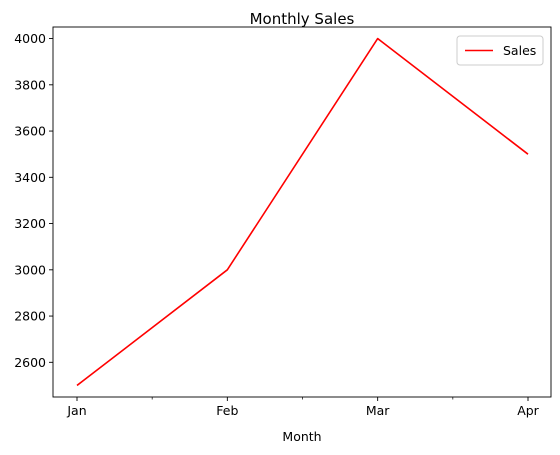 The image size is (560, 455). What do you see at coordinates (30, 269) in the screenshot?
I see `y-tick-label: 3000` at bounding box center [30, 269].